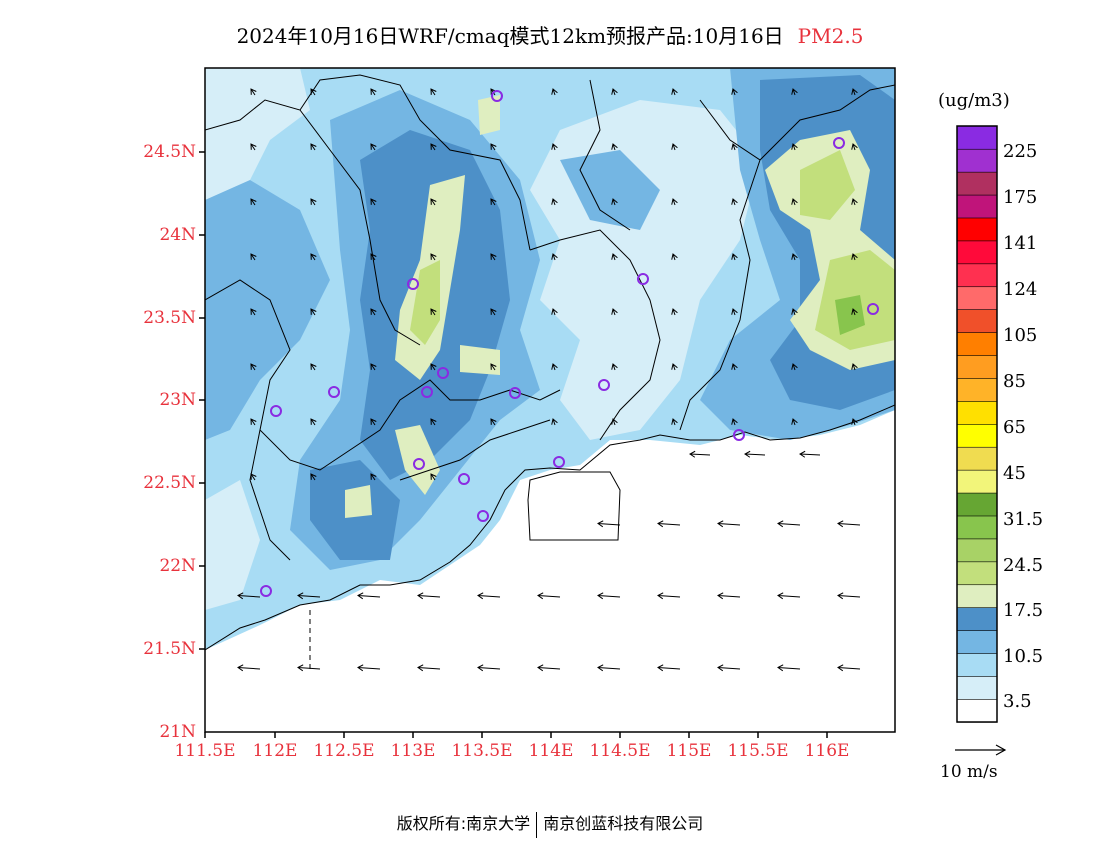  Describe the element at coordinates (830, 36) in the screenshot. I see `title-pollutant: PM2.5` at that location.